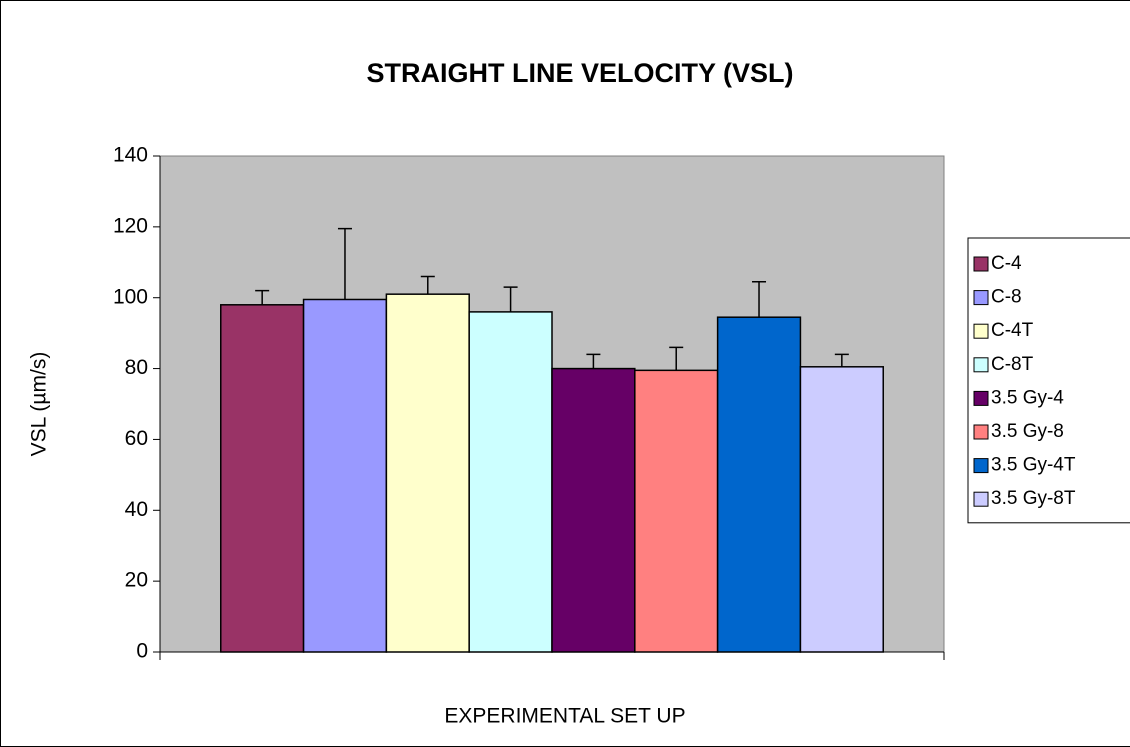  I want to click on y-axis-label: VSL (µm/s), so click(39, 404).